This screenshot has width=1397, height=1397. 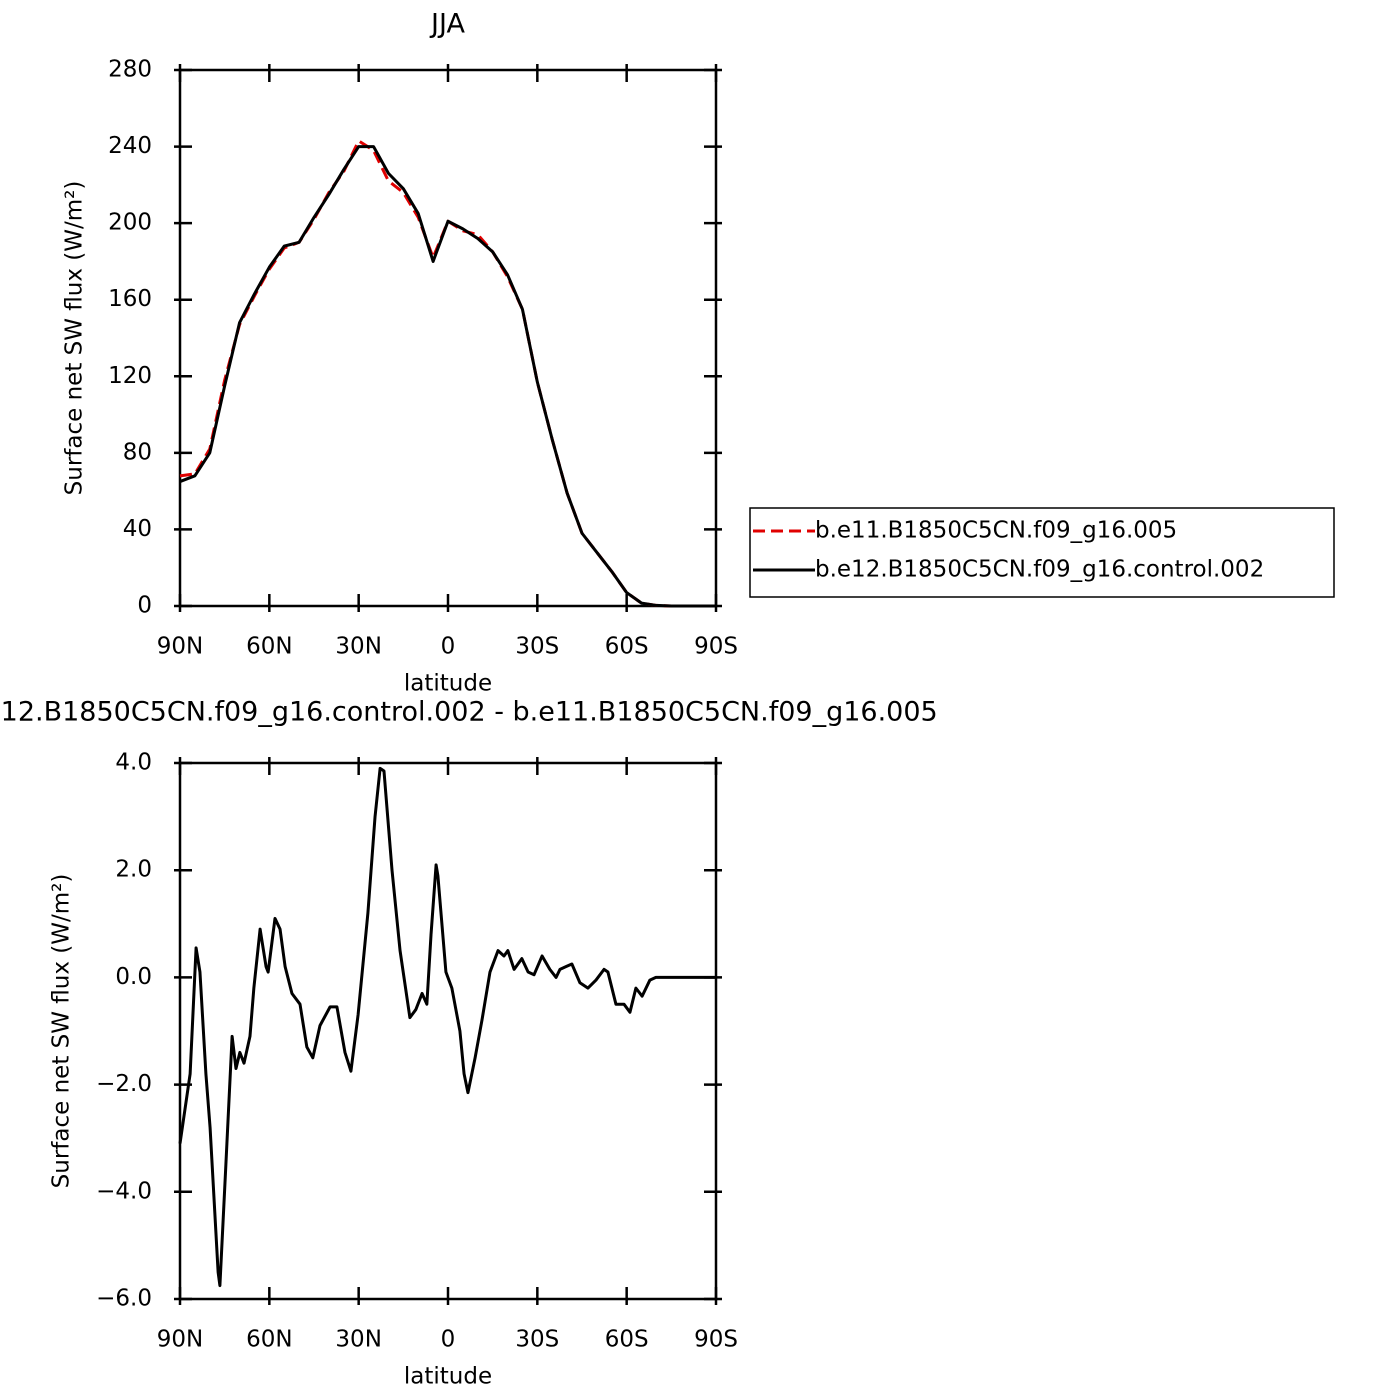 What do you see at coordinates (447, 24) in the screenshot?
I see `chart-title: JJA` at bounding box center [447, 24].